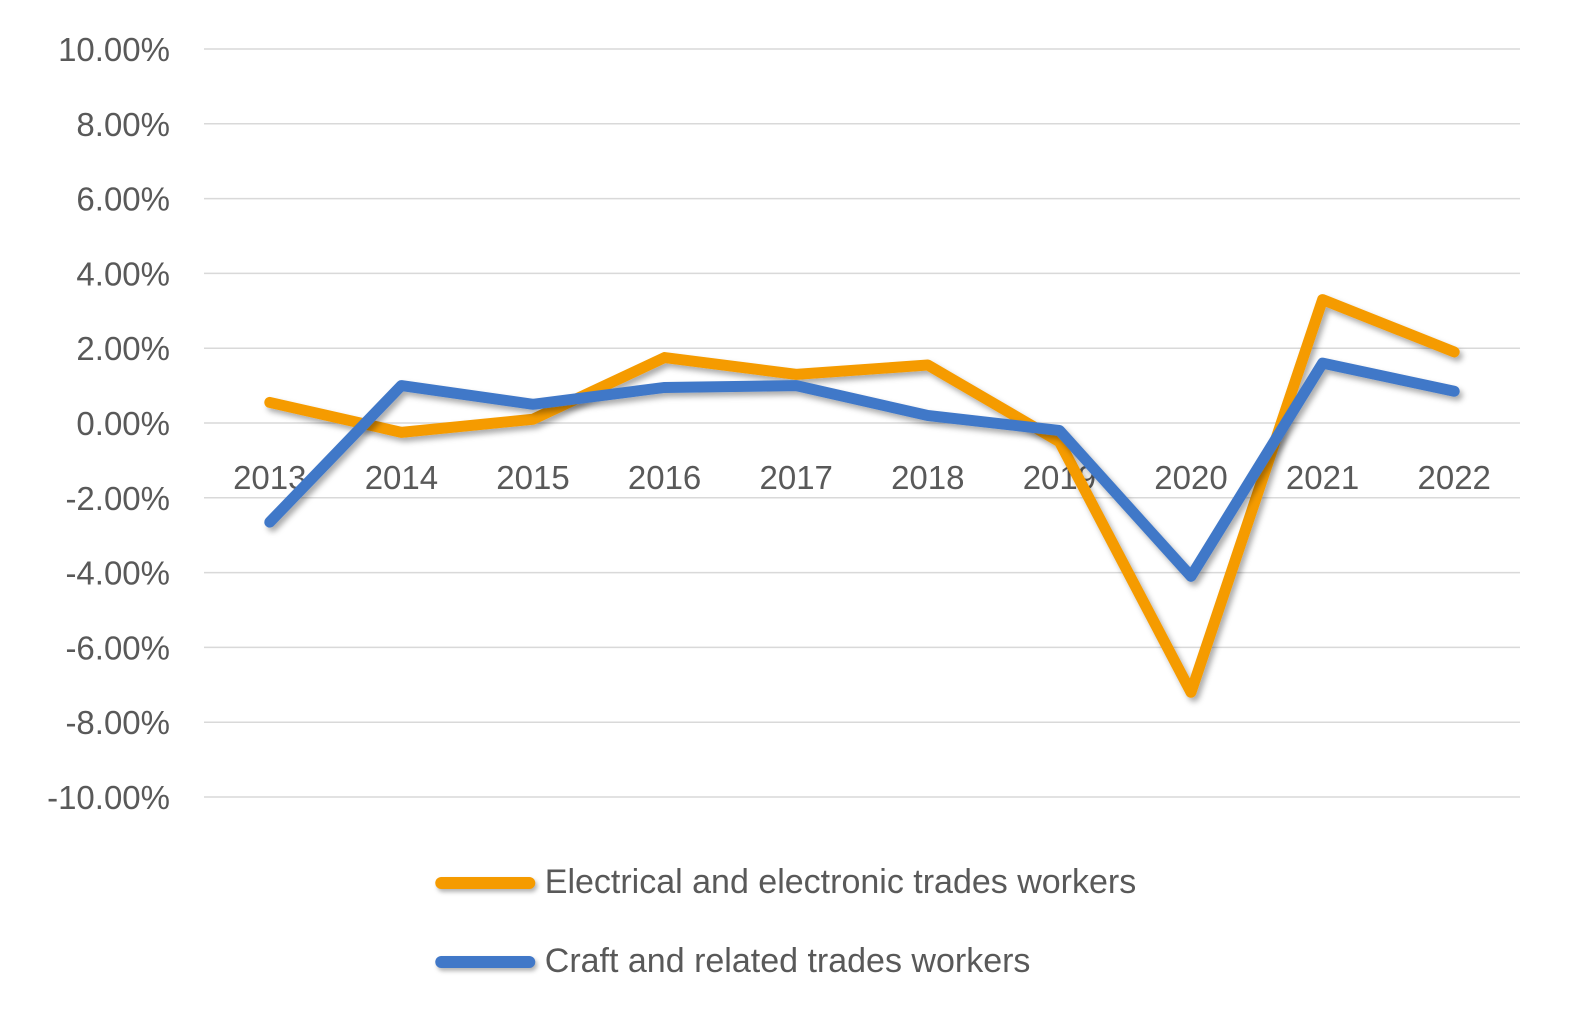 The image size is (1571, 1024). What do you see at coordinates (1453, 477) in the screenshot?
I see `x-axis-tick-label: 2022` at bounding box center [1453, 477].